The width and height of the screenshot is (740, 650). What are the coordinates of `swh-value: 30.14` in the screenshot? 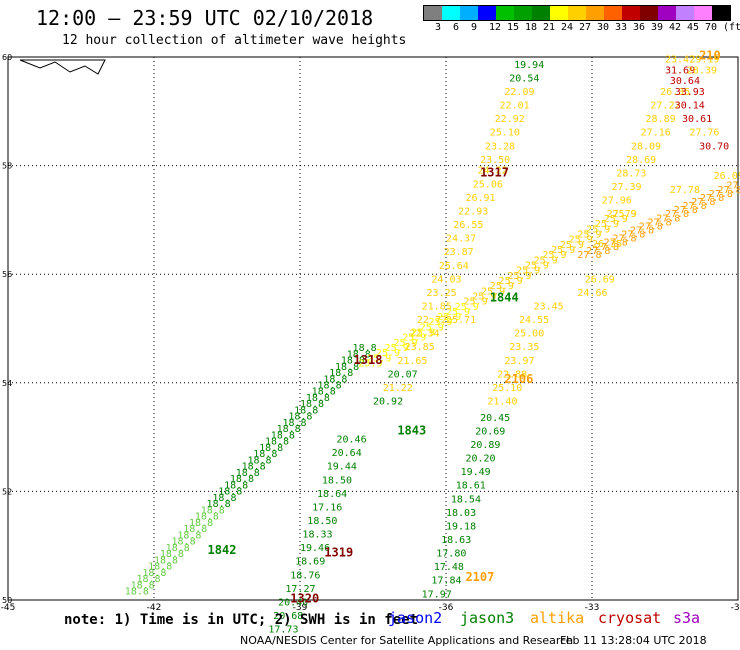 It's located at (690, 106).